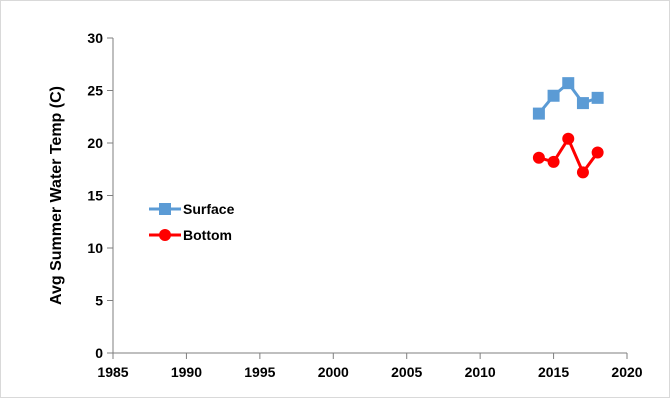  What do you see at coordinates (186, 372) in the screenshot?
I see `x-tick-label: 1990` at bounding box center [186, 372].